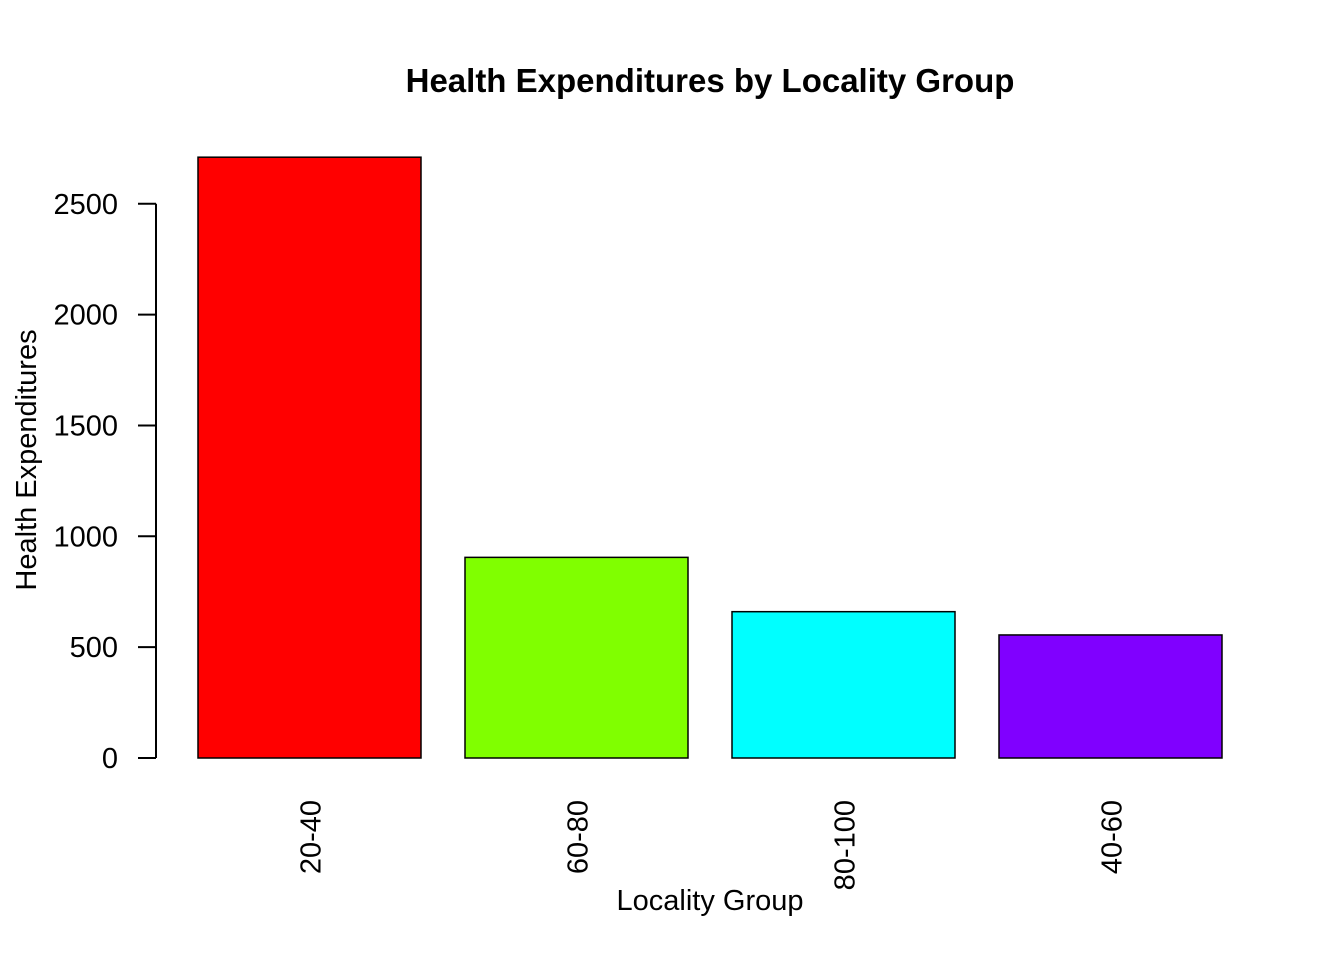 The height and width of the screenshot is (960, 1344). What do you see at coordinates (105, 482) in the screenshot?
I see `y-axis: 0 500 1000 1500 2000 2500` at bounding box center [105, 482].